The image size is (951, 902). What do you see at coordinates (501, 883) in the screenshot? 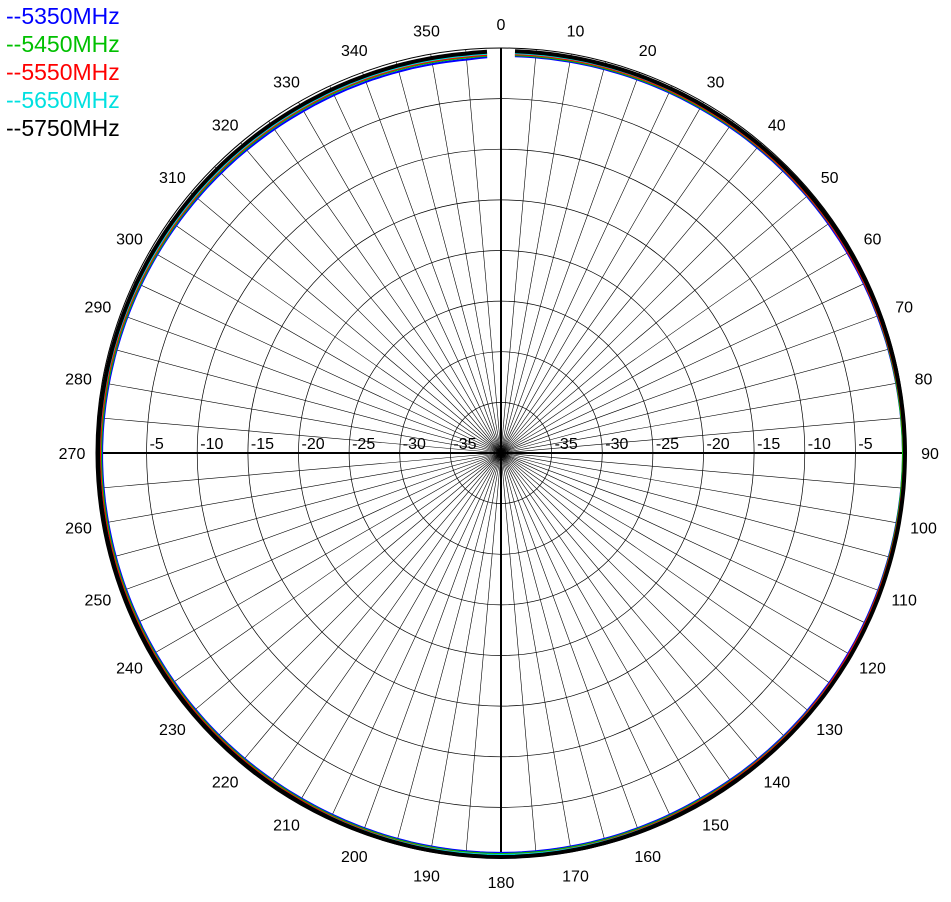
I see `angle-tick-label: 180` at bounding box center [501, 883].